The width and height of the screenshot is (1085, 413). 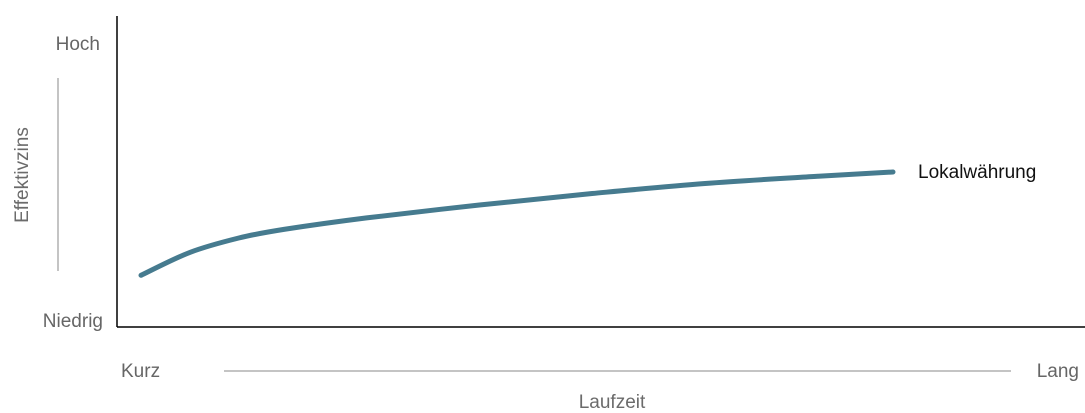 I want to click on x-axis-title: Laufzeit, so click(x=612, y=402).